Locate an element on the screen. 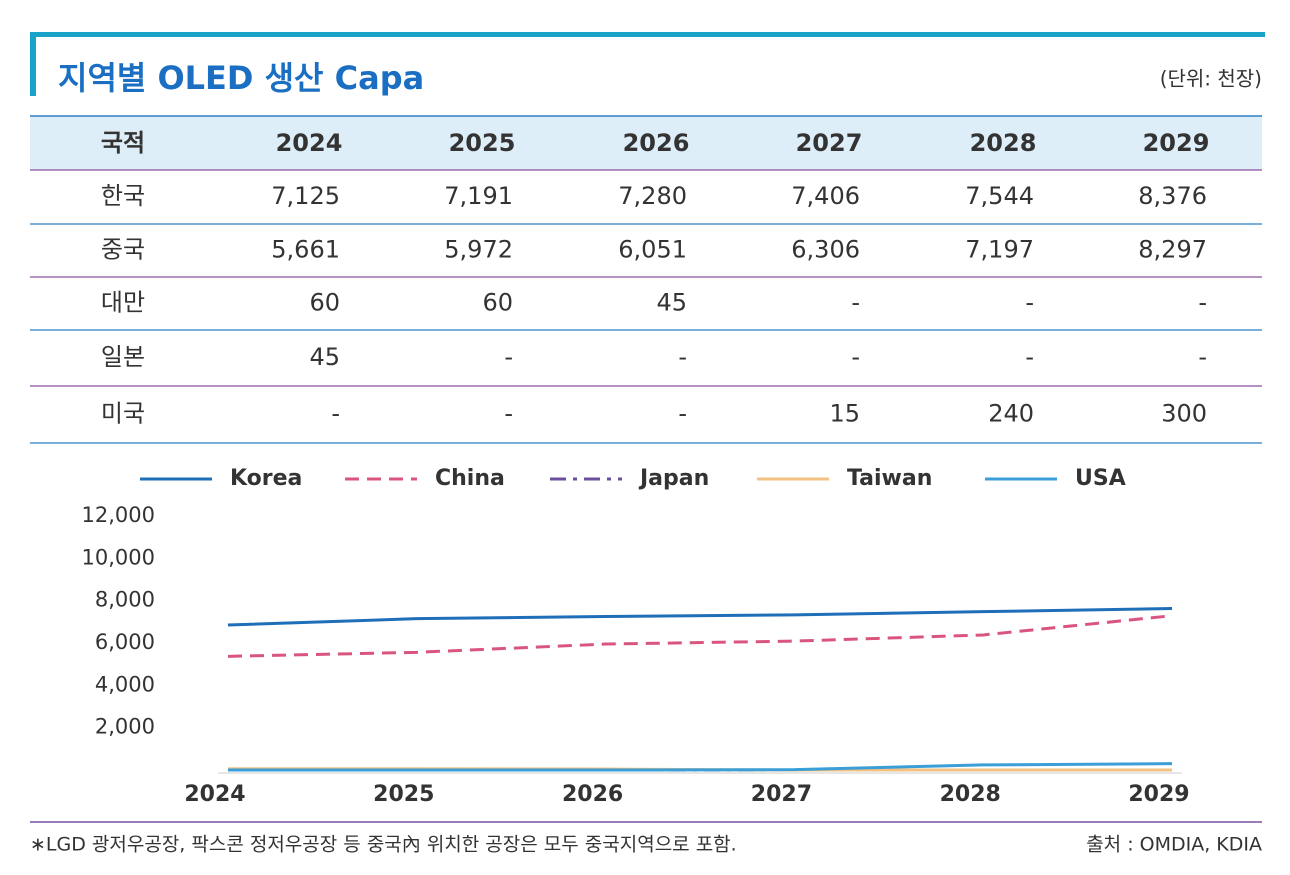 The height and width of the screenshot is (875, 1290). unit: (단위: 천장) is located at coordinates (1211, 79).